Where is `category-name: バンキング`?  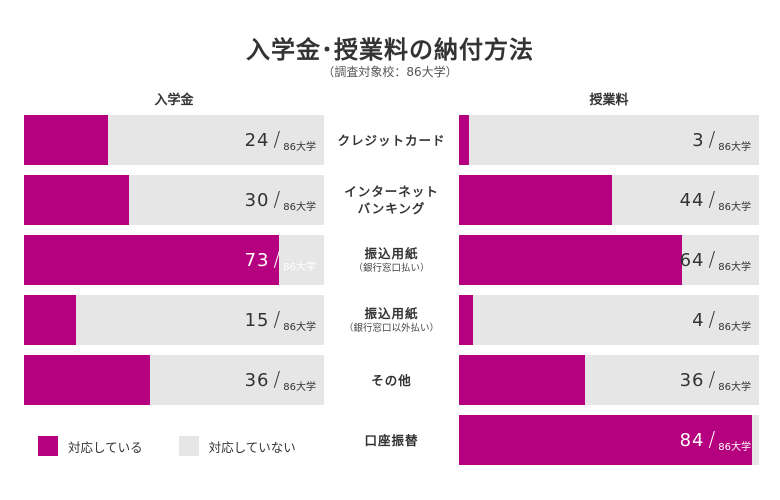 category-name: バンキング is located at coordinates (391, 208).